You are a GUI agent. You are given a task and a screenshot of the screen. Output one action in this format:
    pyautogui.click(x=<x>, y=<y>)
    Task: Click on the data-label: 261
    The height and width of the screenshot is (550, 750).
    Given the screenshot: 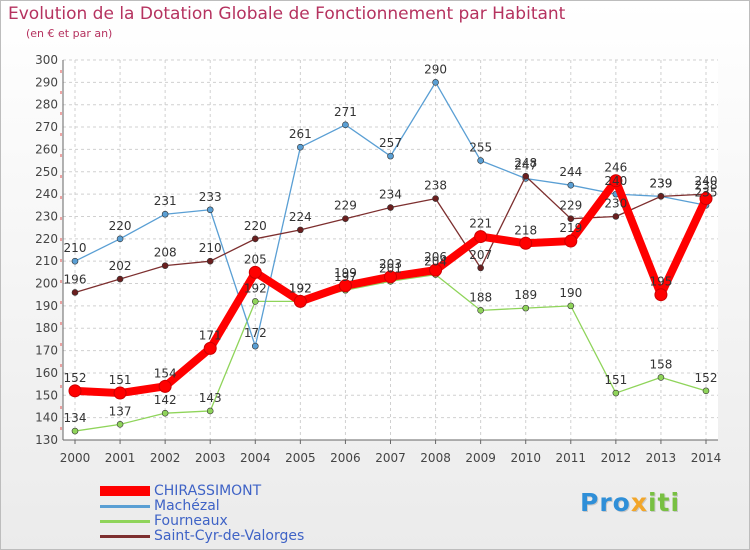 What is the action you would take?
    pyautogui.click(x=300, y=134)
    